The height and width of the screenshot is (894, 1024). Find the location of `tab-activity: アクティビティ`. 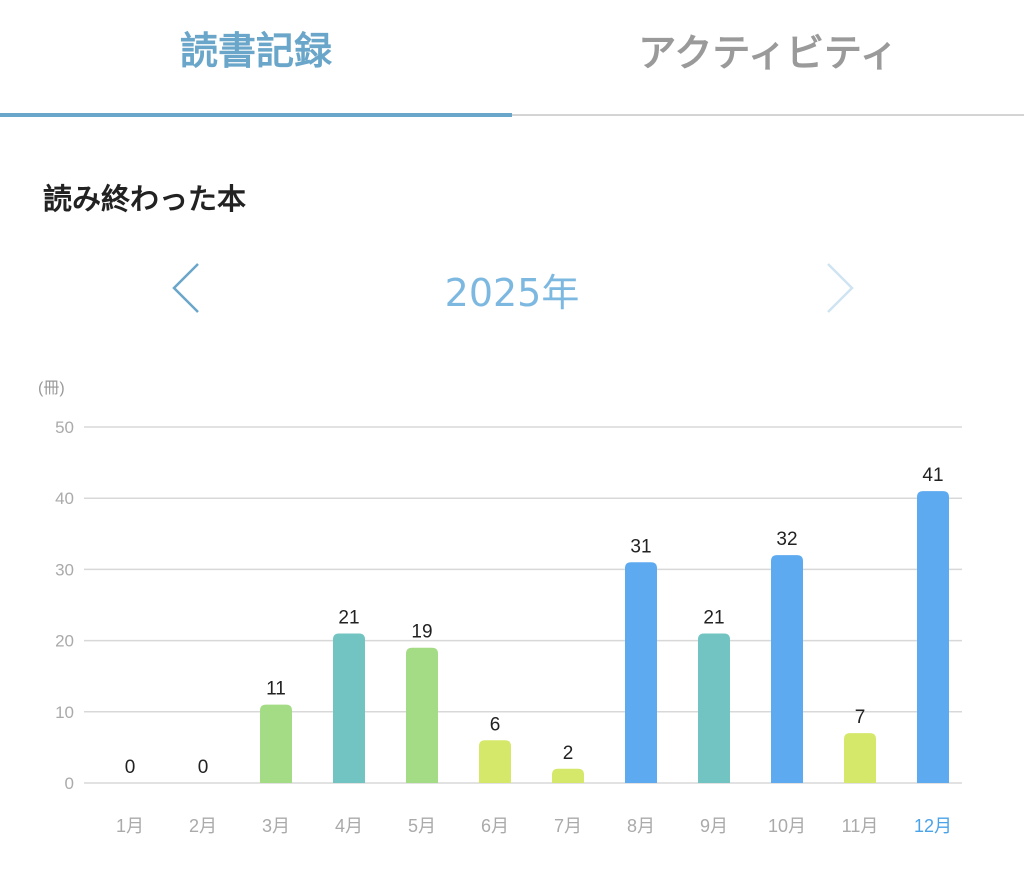

tab-activity: アクティビティ is located at coordinates (768, 52).